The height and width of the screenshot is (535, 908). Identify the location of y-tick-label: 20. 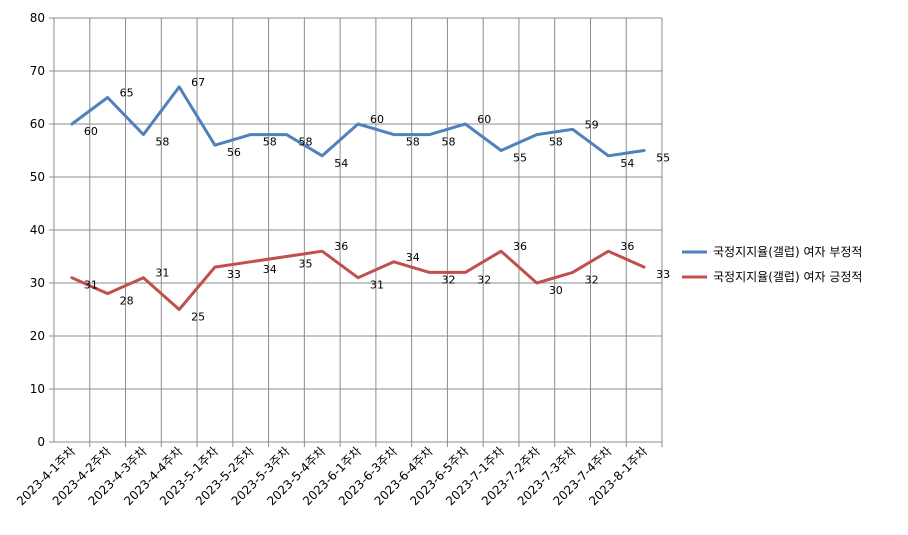
(37, 336).